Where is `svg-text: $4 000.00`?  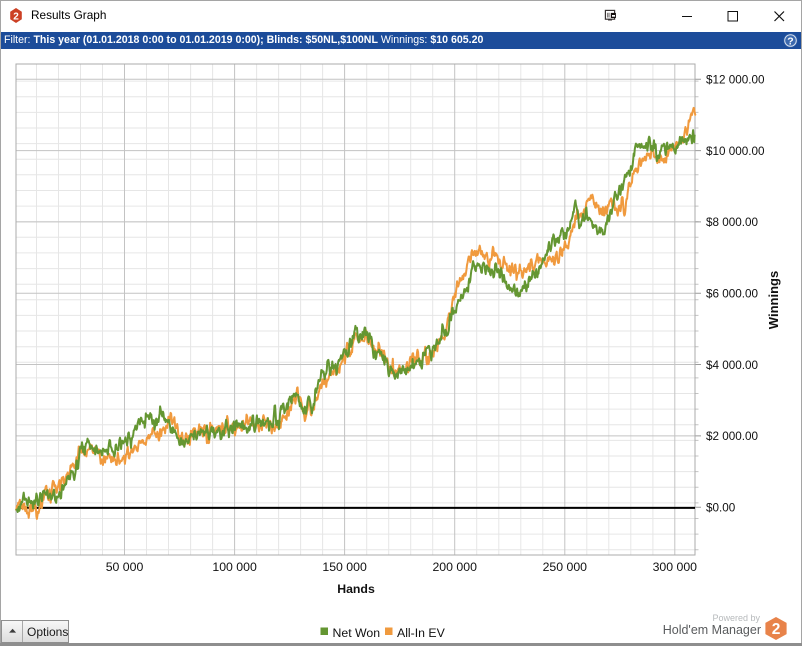
svg-text: $4 000.00 is located at coordinates (732, 365).